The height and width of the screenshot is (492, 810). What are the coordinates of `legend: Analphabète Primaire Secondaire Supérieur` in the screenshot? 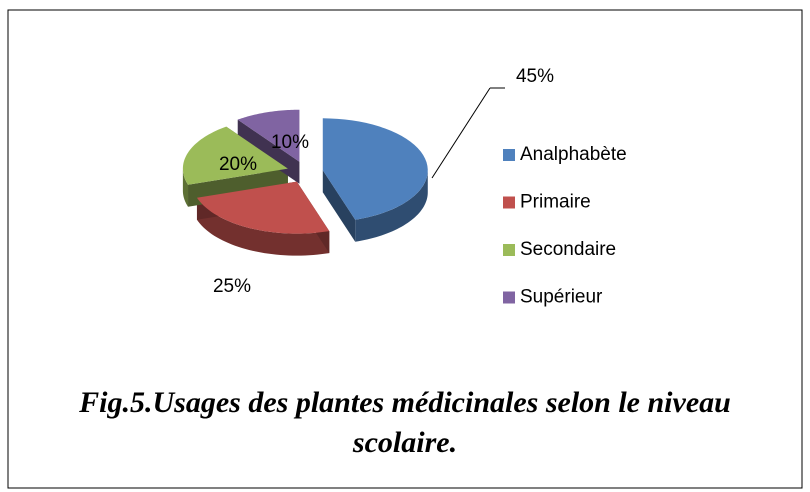 It's located at (565, 226).